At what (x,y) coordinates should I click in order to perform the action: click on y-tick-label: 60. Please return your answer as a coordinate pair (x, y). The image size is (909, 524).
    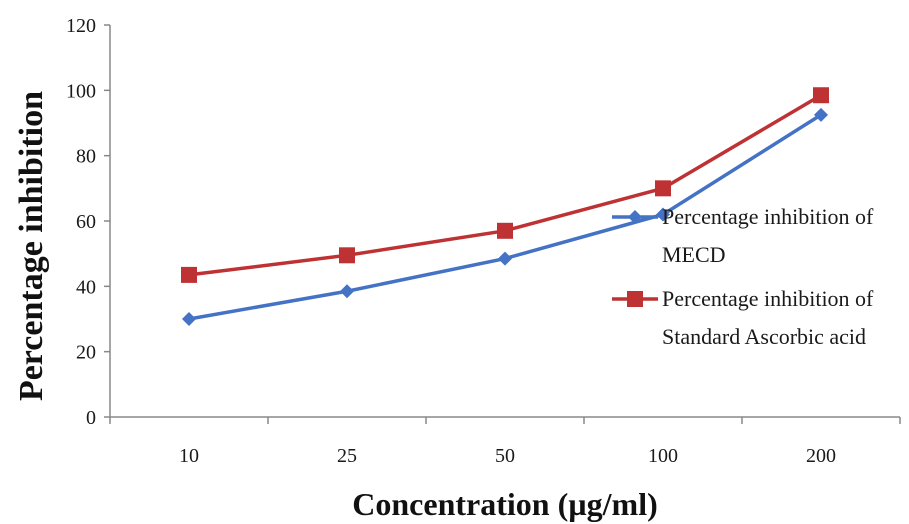
    Looking at the image, I should click on (86, 222).